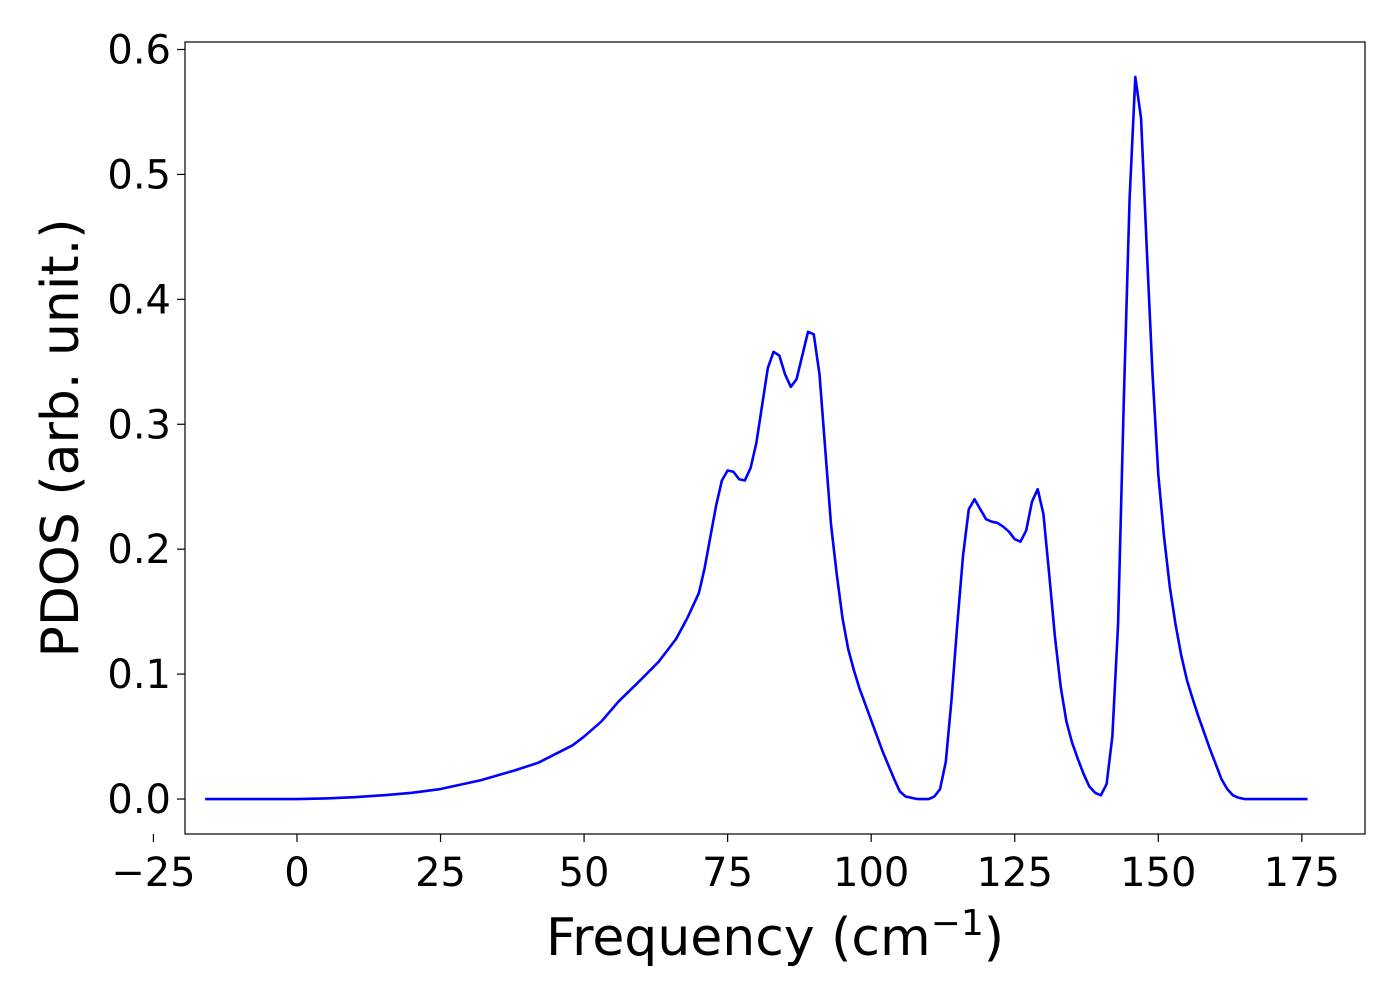  I want to click on y-axis: 0.0 0.1 0.2 0.3 0.4 0.5 0.6, so click(146, 425).